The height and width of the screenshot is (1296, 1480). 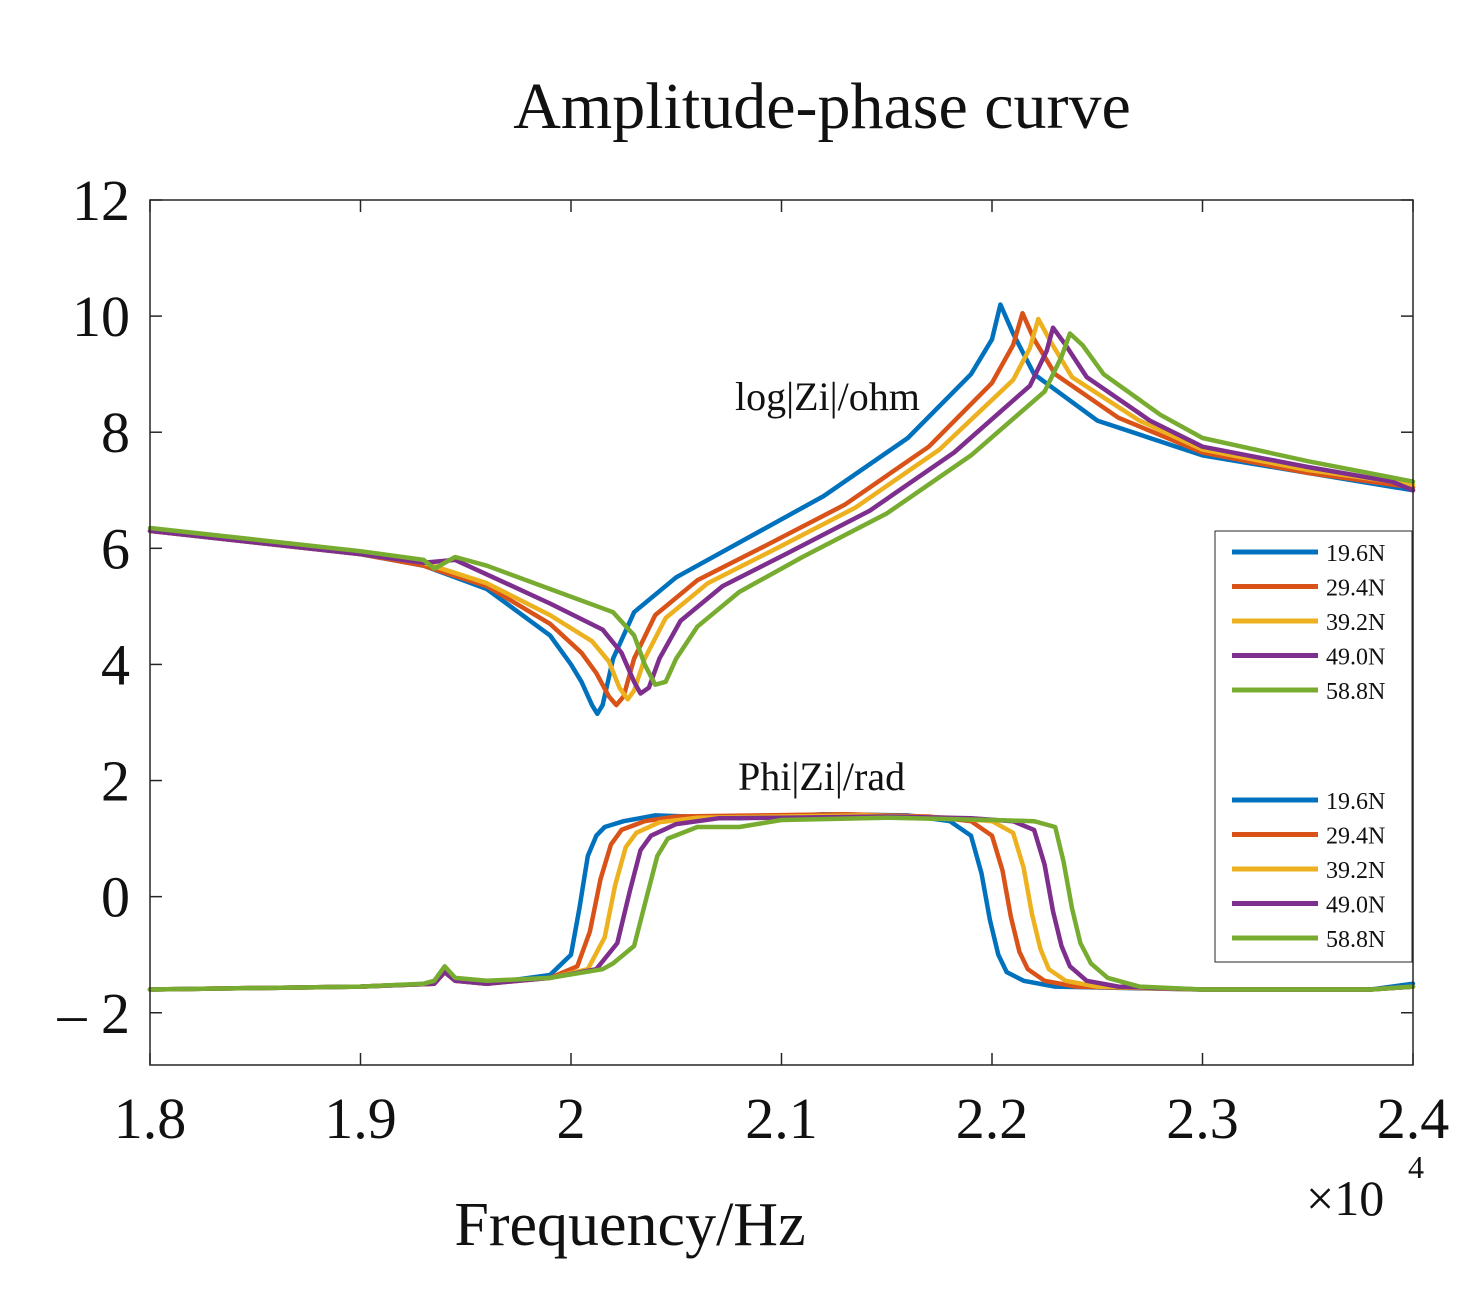 I want to click on annotation-phase: Phi|Zi|/rad, so click(x=821, y=776).